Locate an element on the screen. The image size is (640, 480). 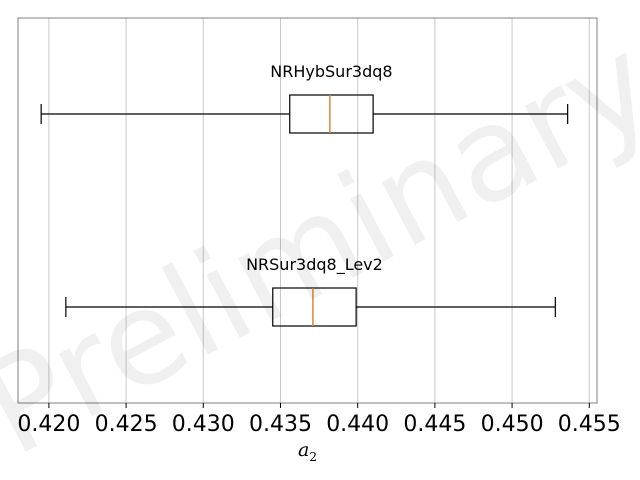
series-label: NRHybSur3dq8 is located at coordinates (331, 71).